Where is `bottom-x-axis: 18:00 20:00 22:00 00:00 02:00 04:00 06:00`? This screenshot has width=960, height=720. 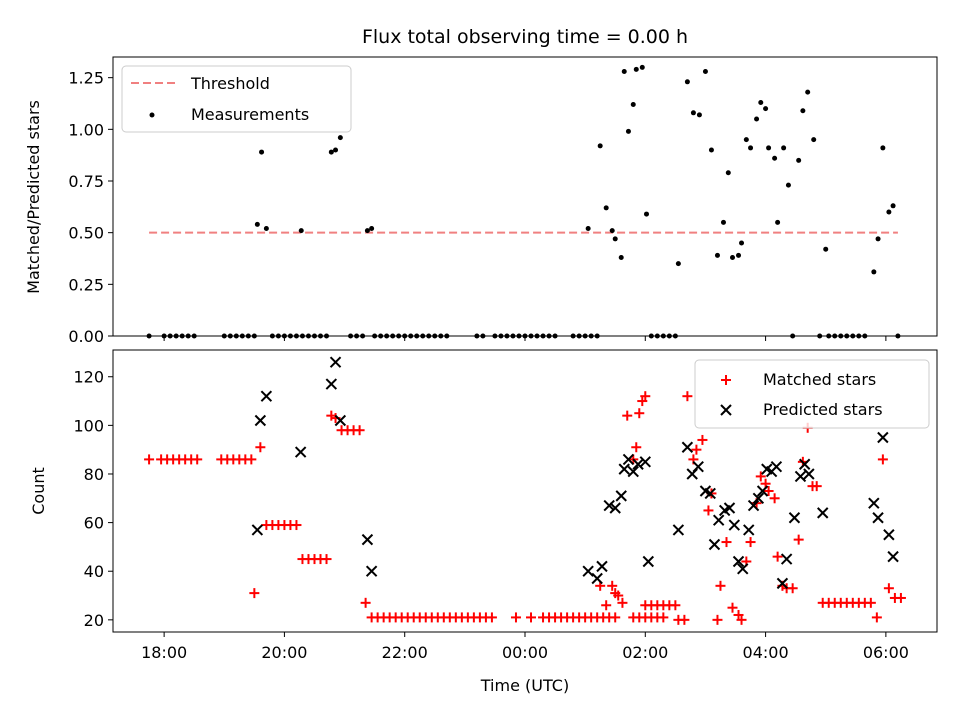 bottom-x-axis: 18:00 20:00 22:00 00:00 02:00 04:00 06:00 is located at coordinates (525, 647).